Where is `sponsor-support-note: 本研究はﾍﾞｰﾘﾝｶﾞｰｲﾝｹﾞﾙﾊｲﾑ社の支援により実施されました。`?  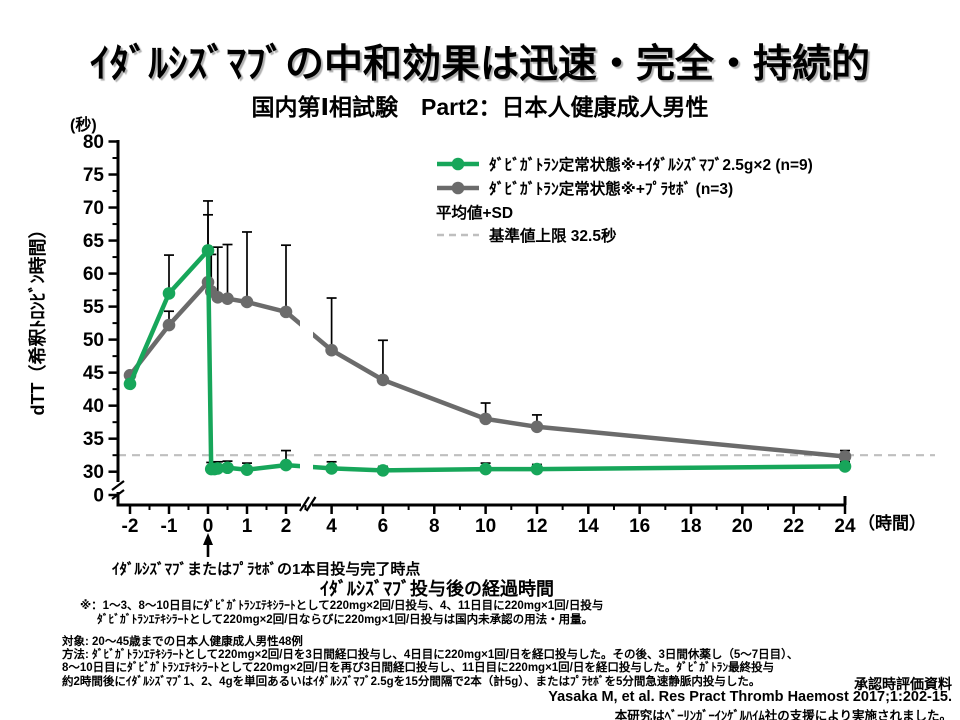
sponsor-support-note: 本研究はﾍﾞｰﾘﾝｶﾞｰｲﾝｹﾞﾙﾊｲﾑ社の支援により実施されました。 is located at coordinates (783, 714).